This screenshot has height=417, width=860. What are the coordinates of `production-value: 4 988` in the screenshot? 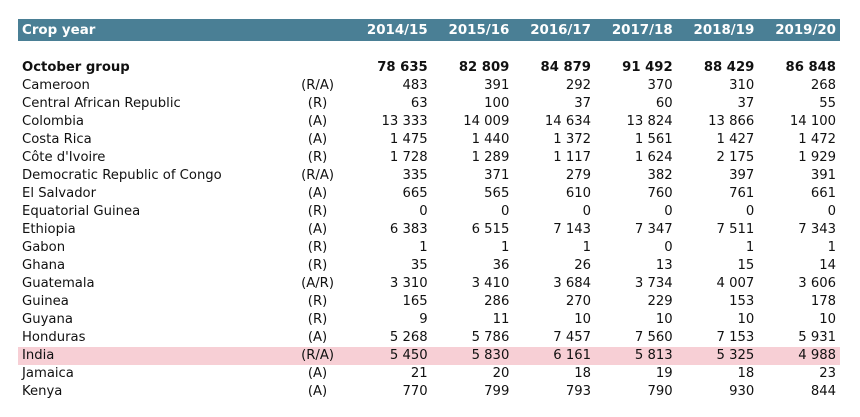 It's located at (817, 355).